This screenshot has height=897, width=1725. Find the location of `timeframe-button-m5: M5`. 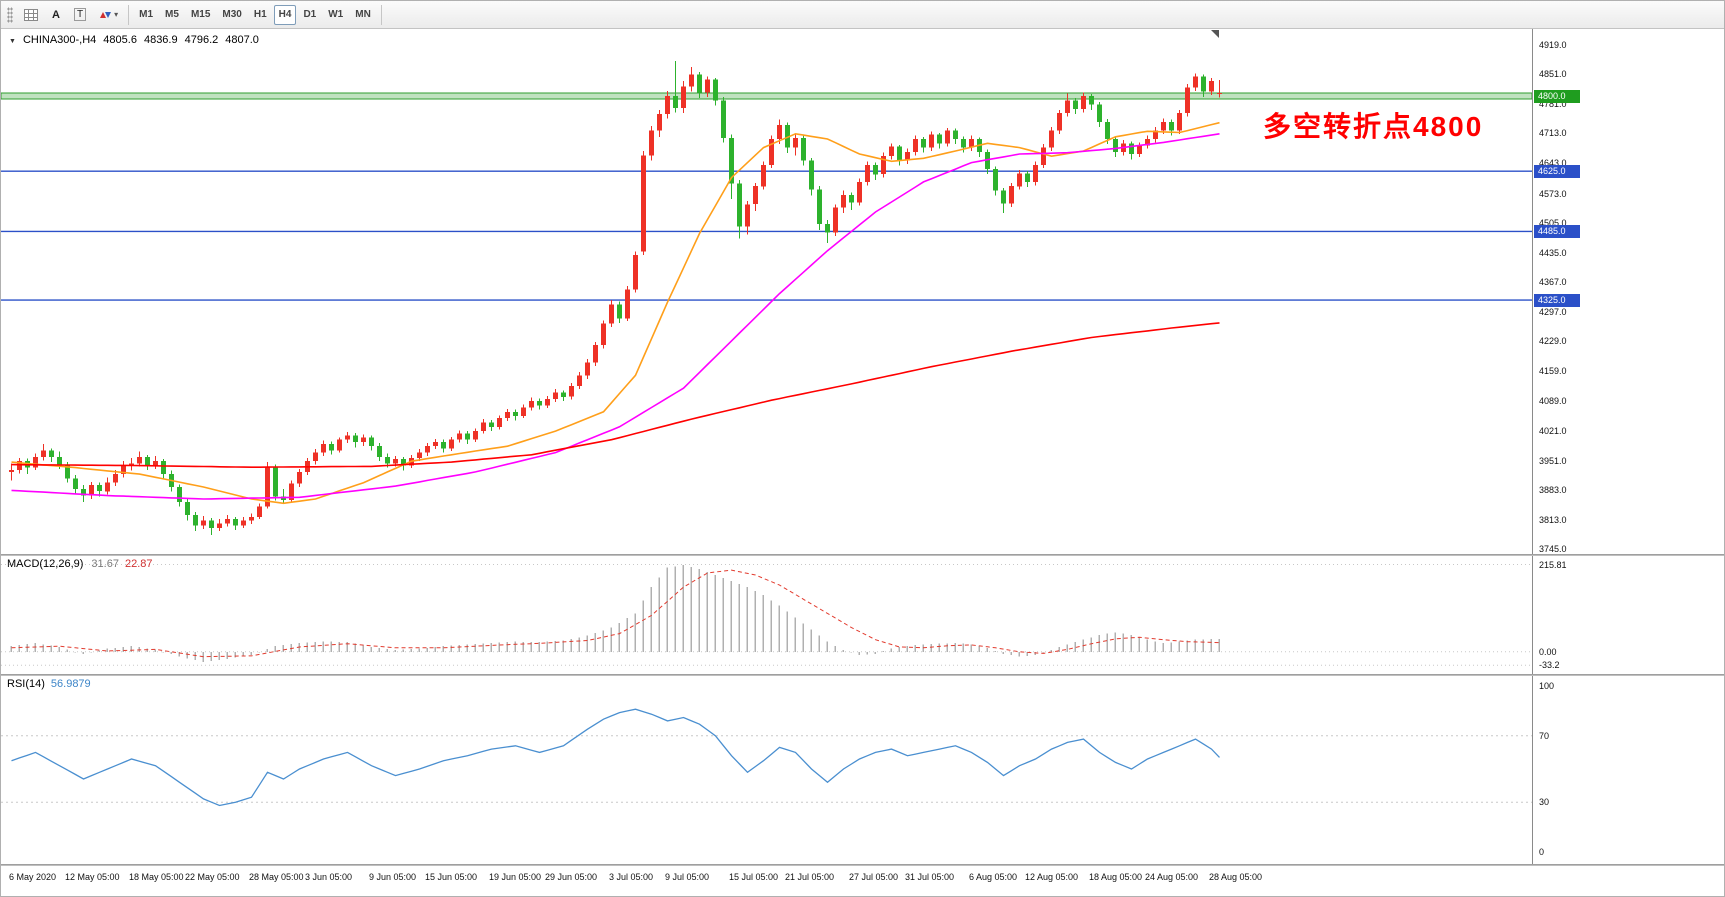

timeframe-button-m5: M5 is located at coordinates (172, 14).